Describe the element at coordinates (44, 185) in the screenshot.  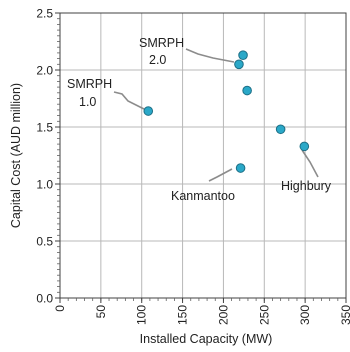
I see `y-tick-label: 1.0` at that location.